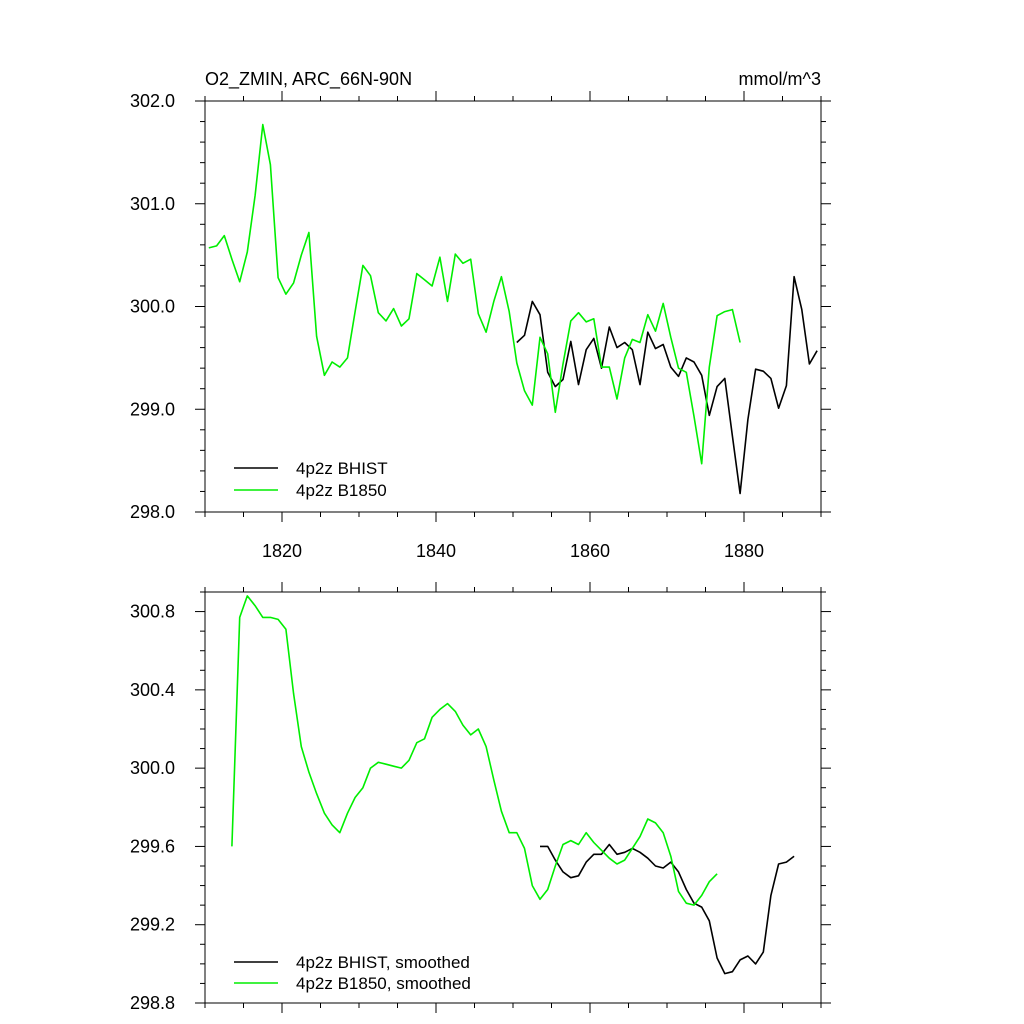  I want to click on top-y-tick-label: 302.0, so click(152, 101).